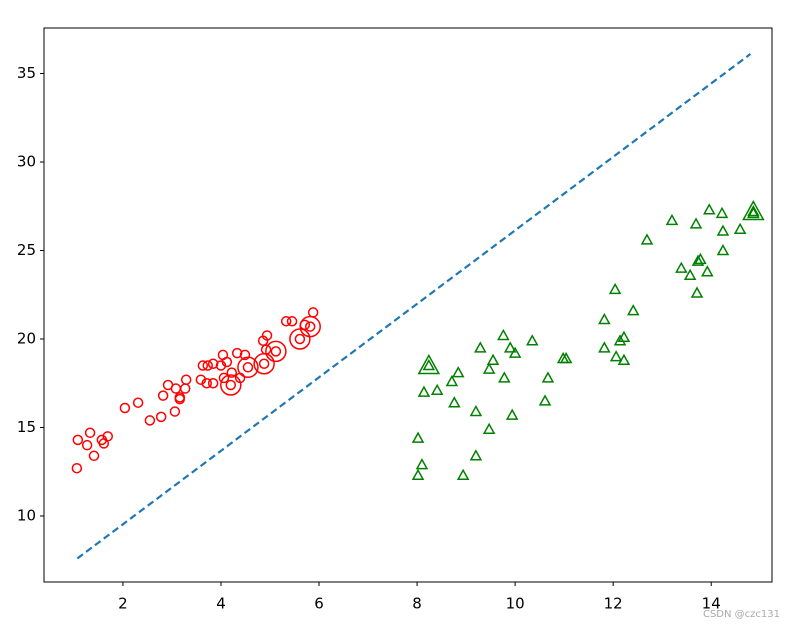 The width and height of the screenshot is (796, 628). Describe the element at coordinates (711, 604) in the screenshot. I see `x-tick-label: 14` at that location.